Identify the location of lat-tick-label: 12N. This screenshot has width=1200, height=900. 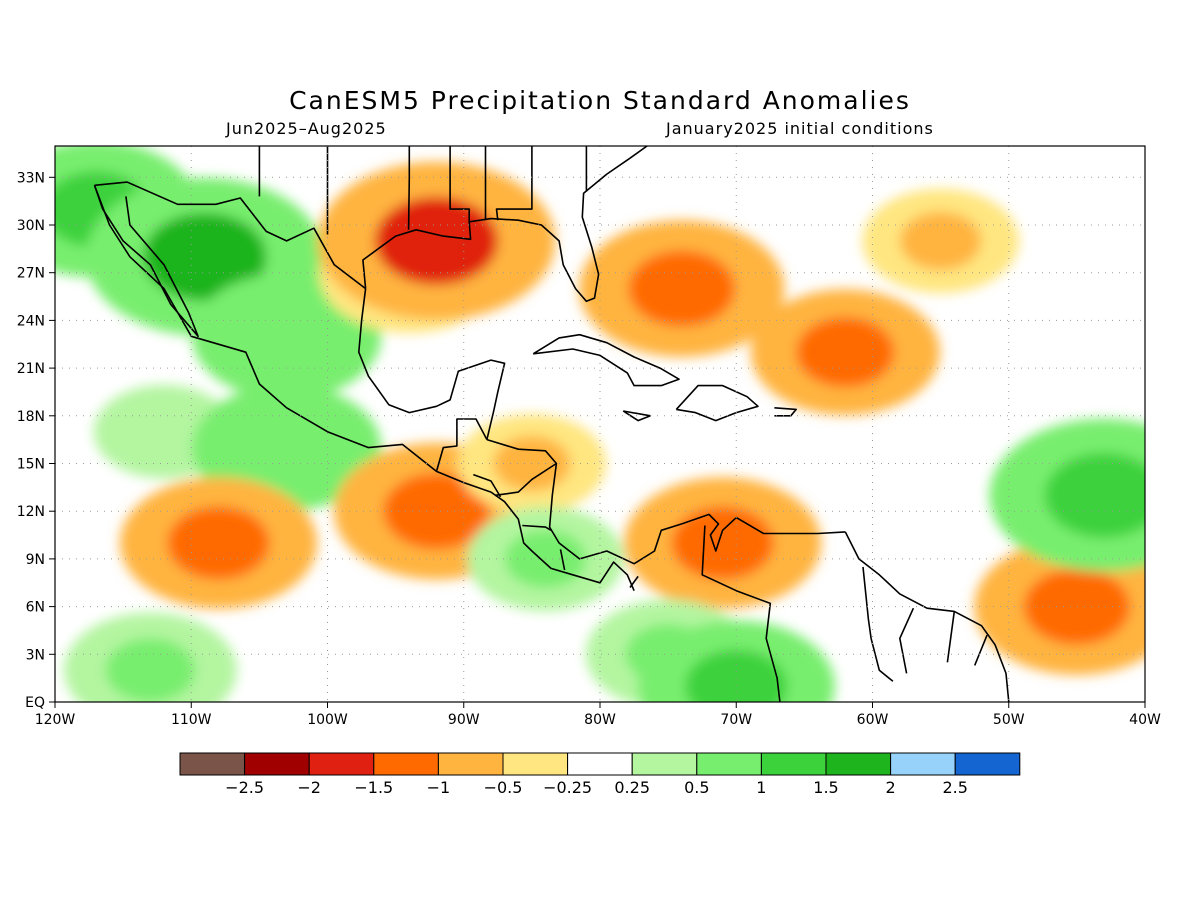
(31, 512).